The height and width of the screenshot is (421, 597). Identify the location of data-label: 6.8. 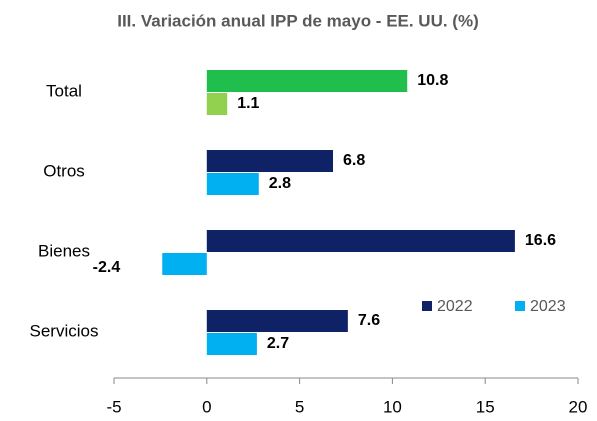
(354, 160).